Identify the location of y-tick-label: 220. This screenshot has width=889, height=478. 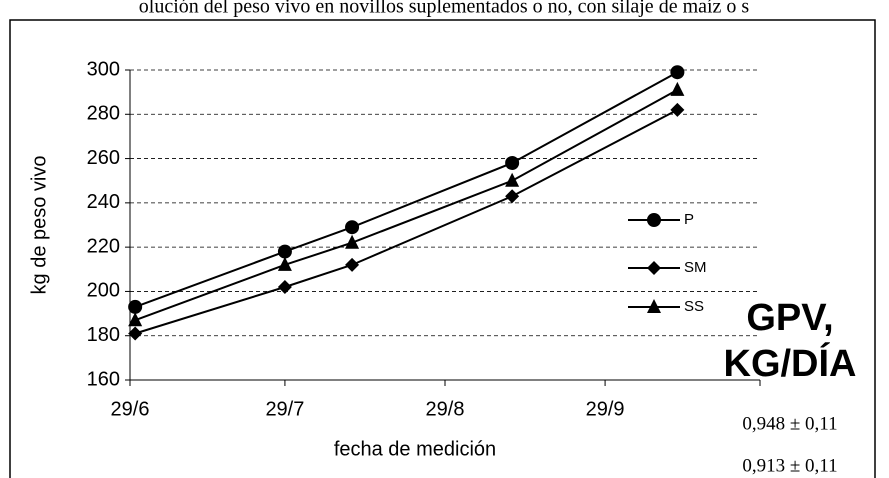
(103, 246).